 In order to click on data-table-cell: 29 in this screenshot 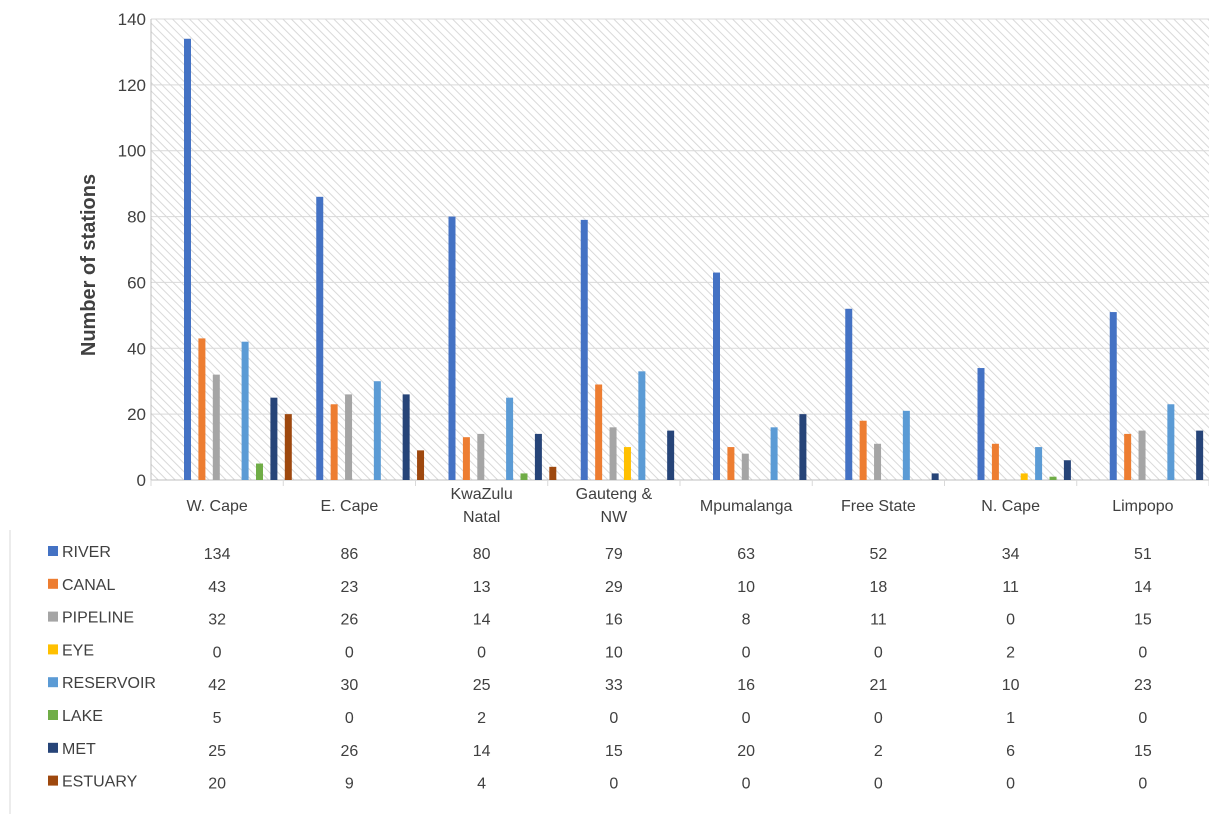, I will do `click(614, 587)`.